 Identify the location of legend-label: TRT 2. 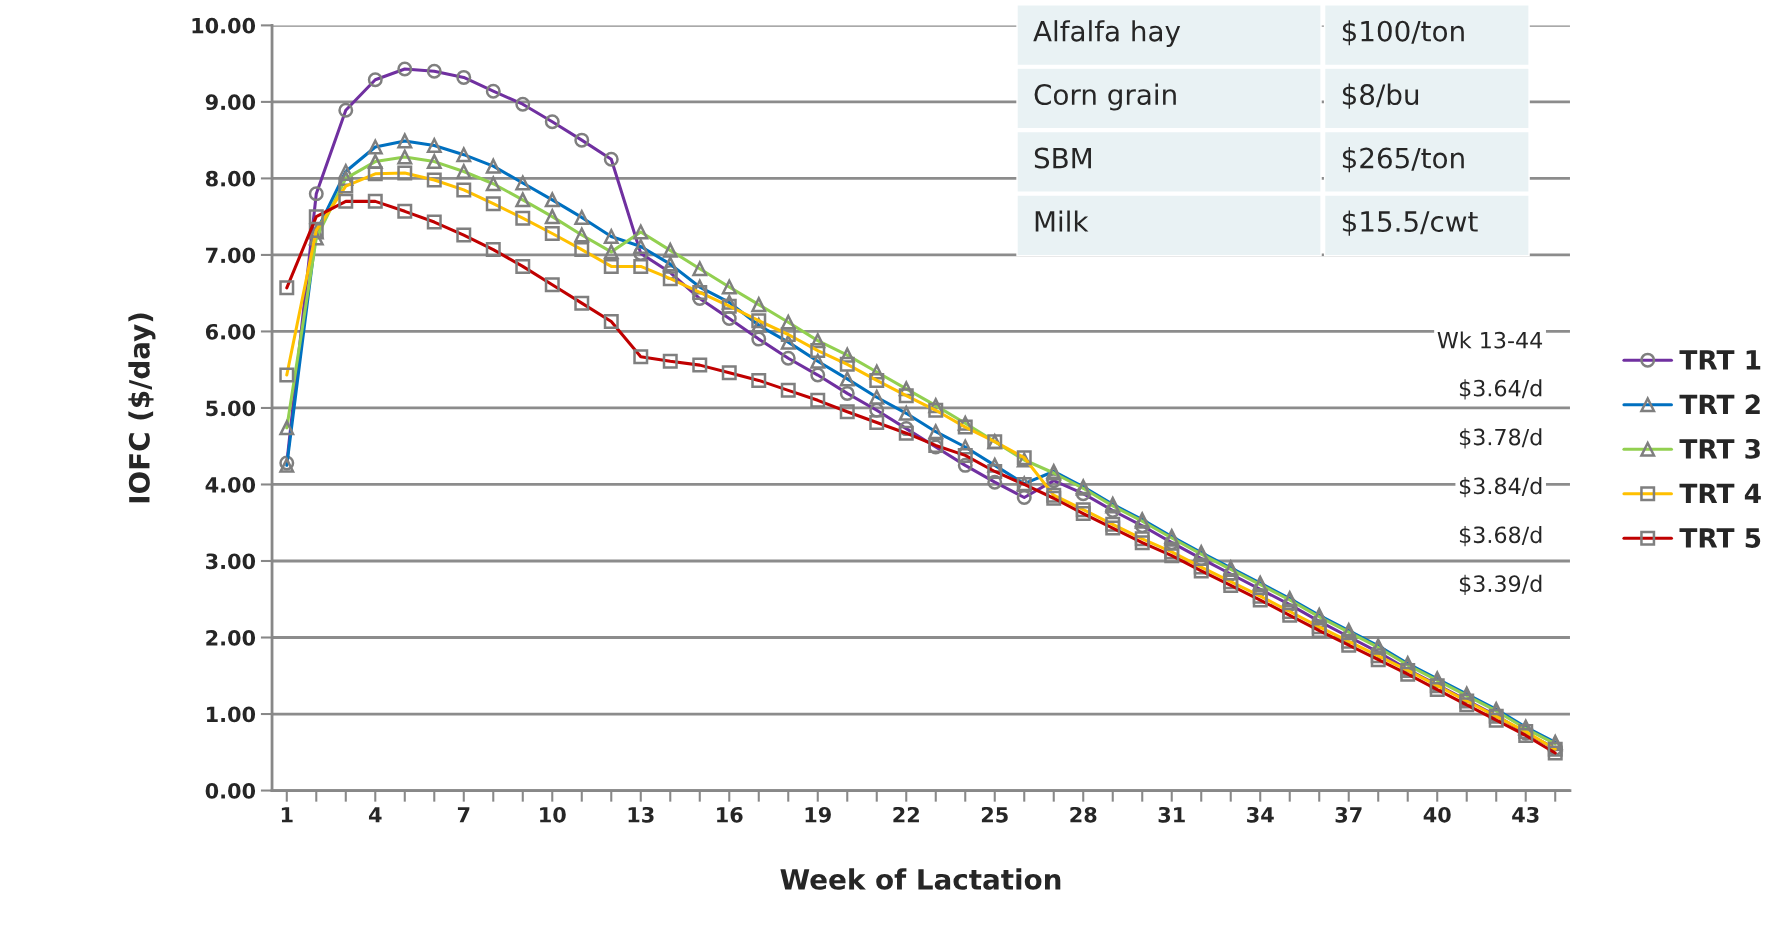
(1719, 404).